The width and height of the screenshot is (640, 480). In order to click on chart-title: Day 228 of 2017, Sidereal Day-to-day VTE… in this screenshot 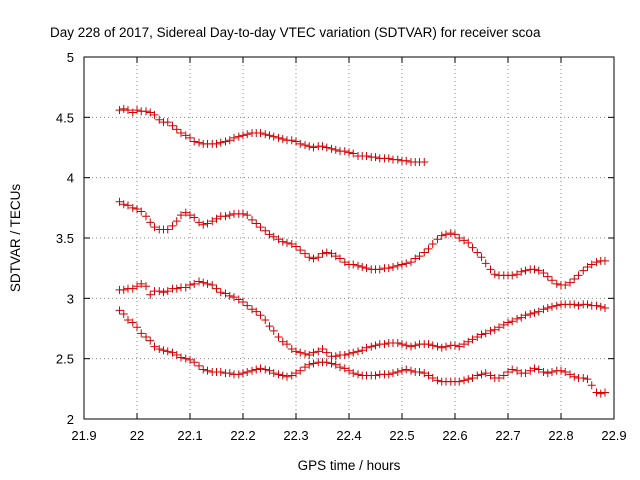, I will do `click(295, 32)`.